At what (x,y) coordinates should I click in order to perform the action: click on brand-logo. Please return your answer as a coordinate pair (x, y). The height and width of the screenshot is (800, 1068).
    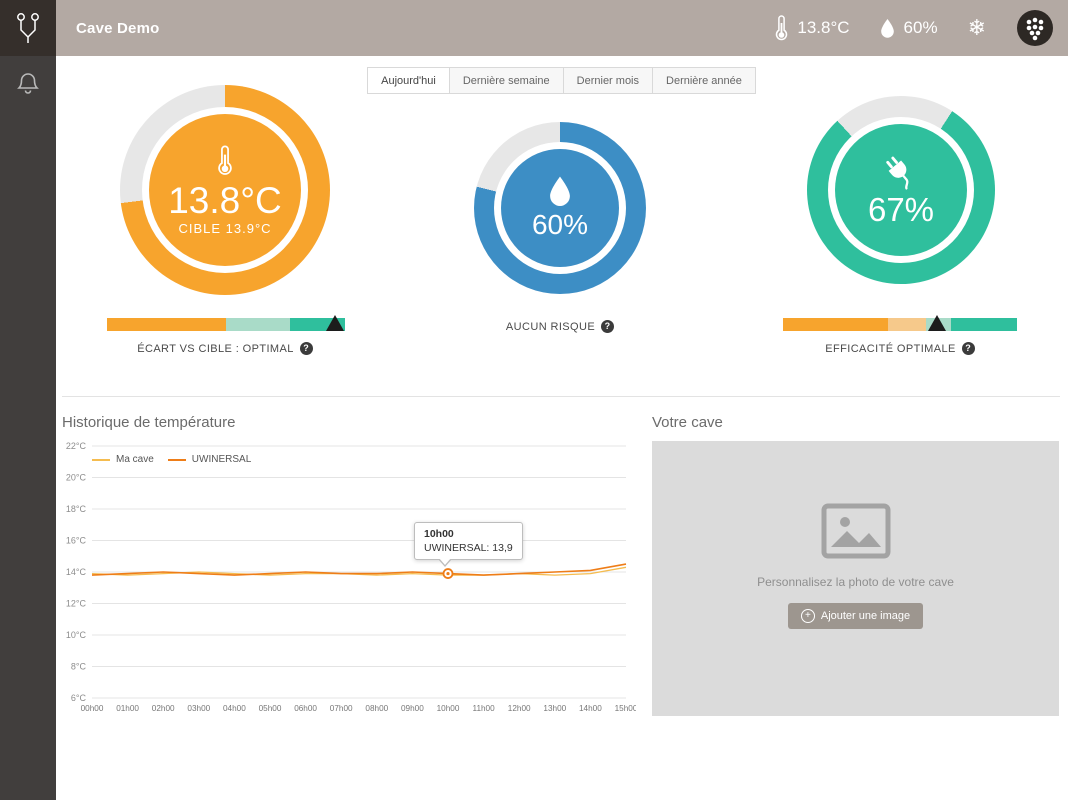
    Looking at the image, I should click on (28, 28).